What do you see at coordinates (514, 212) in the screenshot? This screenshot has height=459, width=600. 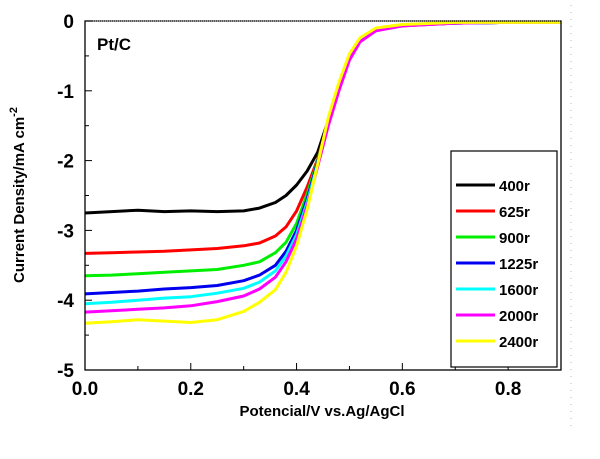 I see `legend-label-625r: 625r` at bounding box center [514, 212].